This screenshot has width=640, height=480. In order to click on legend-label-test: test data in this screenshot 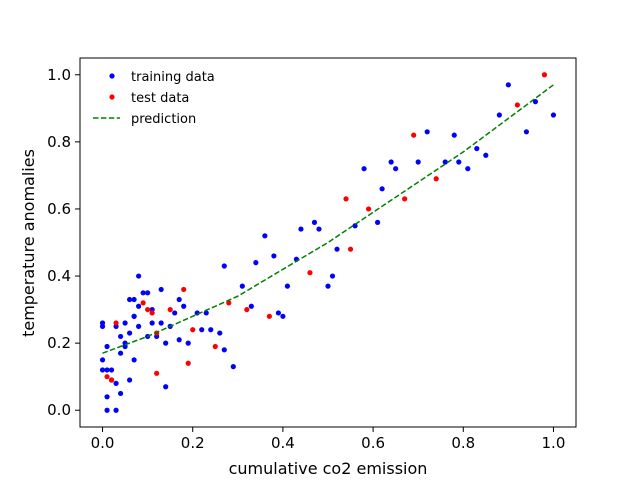, I will do `click(160, 98)`.